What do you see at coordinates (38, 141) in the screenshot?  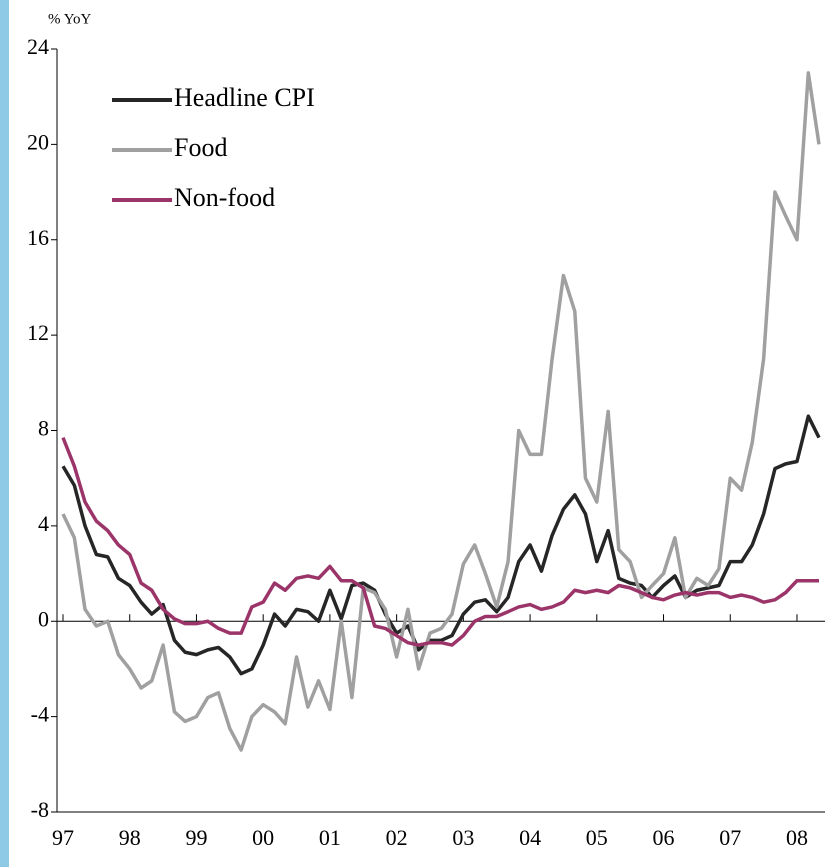 I see `y-tick-label: 20` at bounding box center [38, 141].